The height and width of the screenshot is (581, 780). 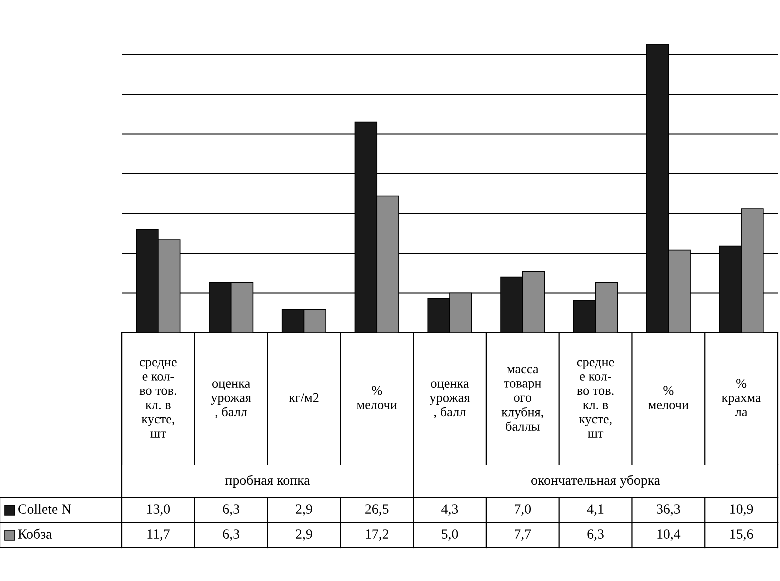 What do you see at coordinates (159, 535) in the screenshot?
I see `data-label: 11,7` at bounding box center [159, 535].